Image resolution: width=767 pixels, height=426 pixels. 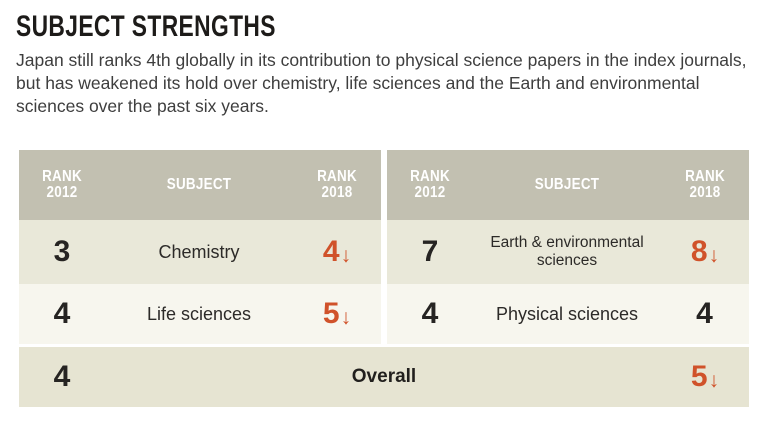 I want to click on subject-label: Physical sciences, so click(x=567, y=313).